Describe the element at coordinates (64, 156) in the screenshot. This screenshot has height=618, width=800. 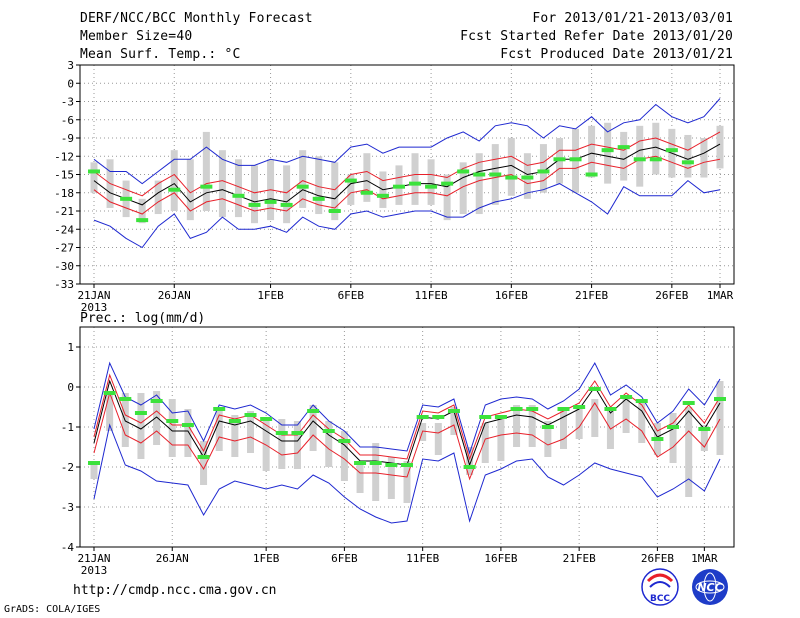
I see `y-tick-label: -12` at that location.